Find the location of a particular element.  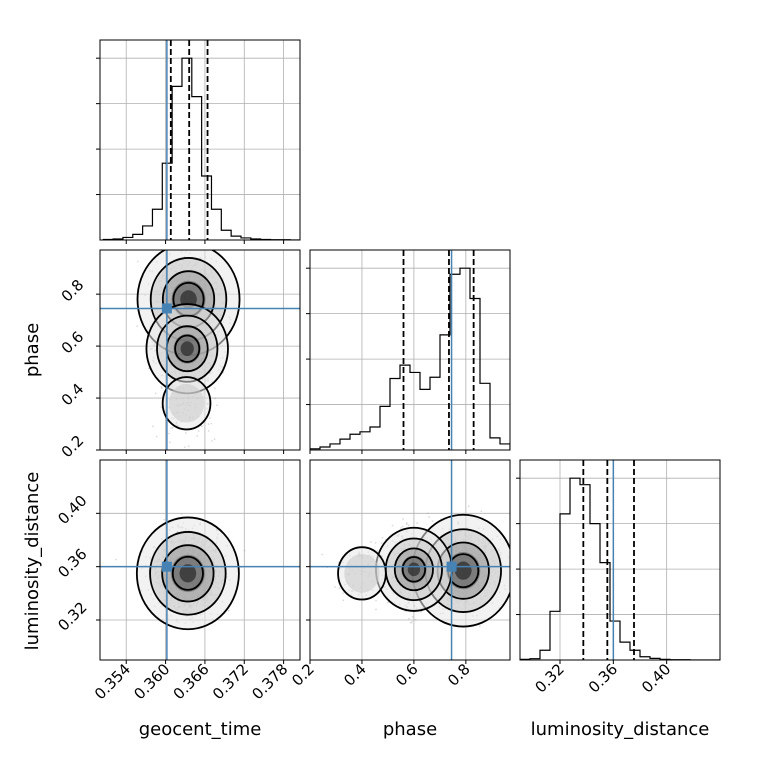

panel-frame-geocent_time-luminosity_distance is located at coordinates (200, 560).